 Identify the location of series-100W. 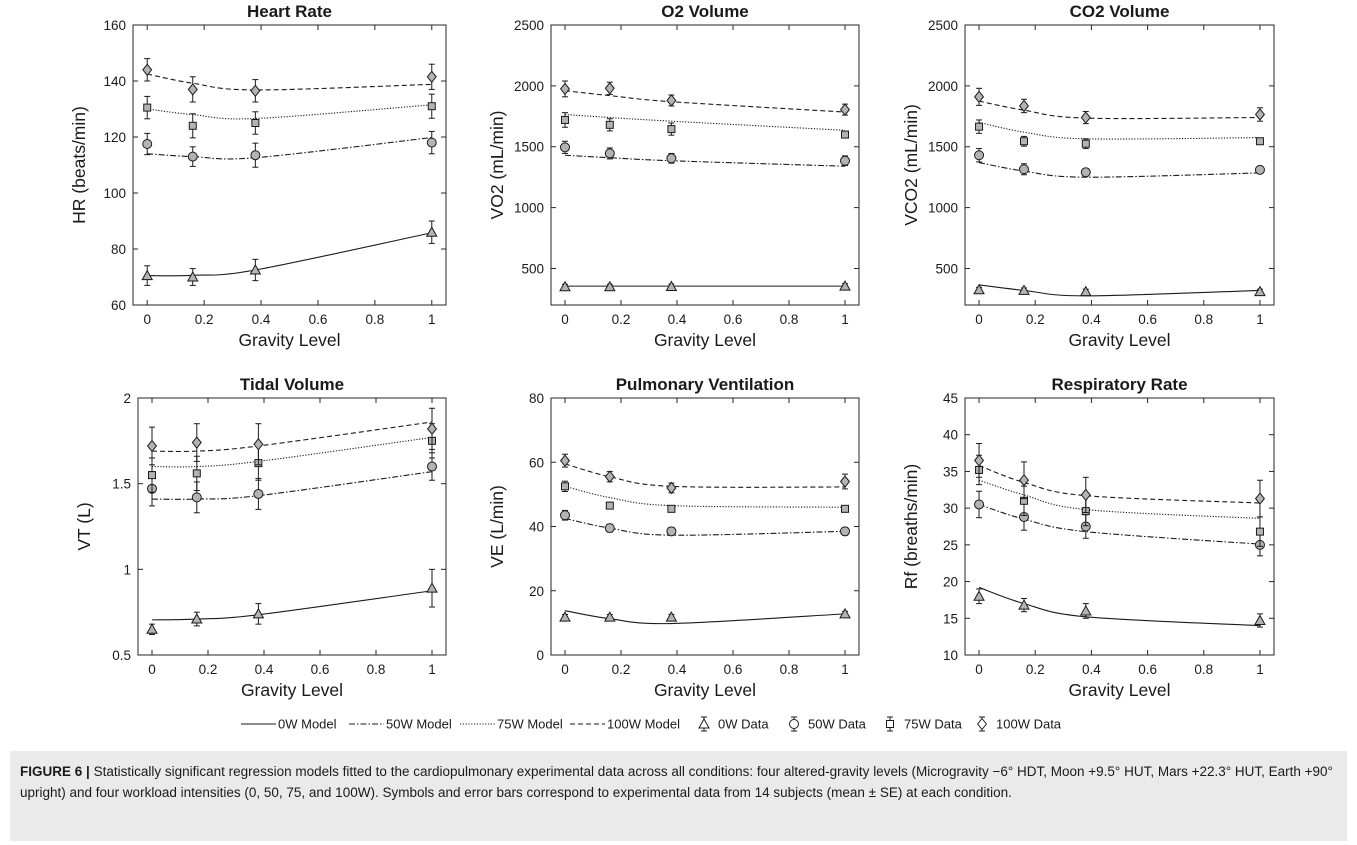
(705, 98).